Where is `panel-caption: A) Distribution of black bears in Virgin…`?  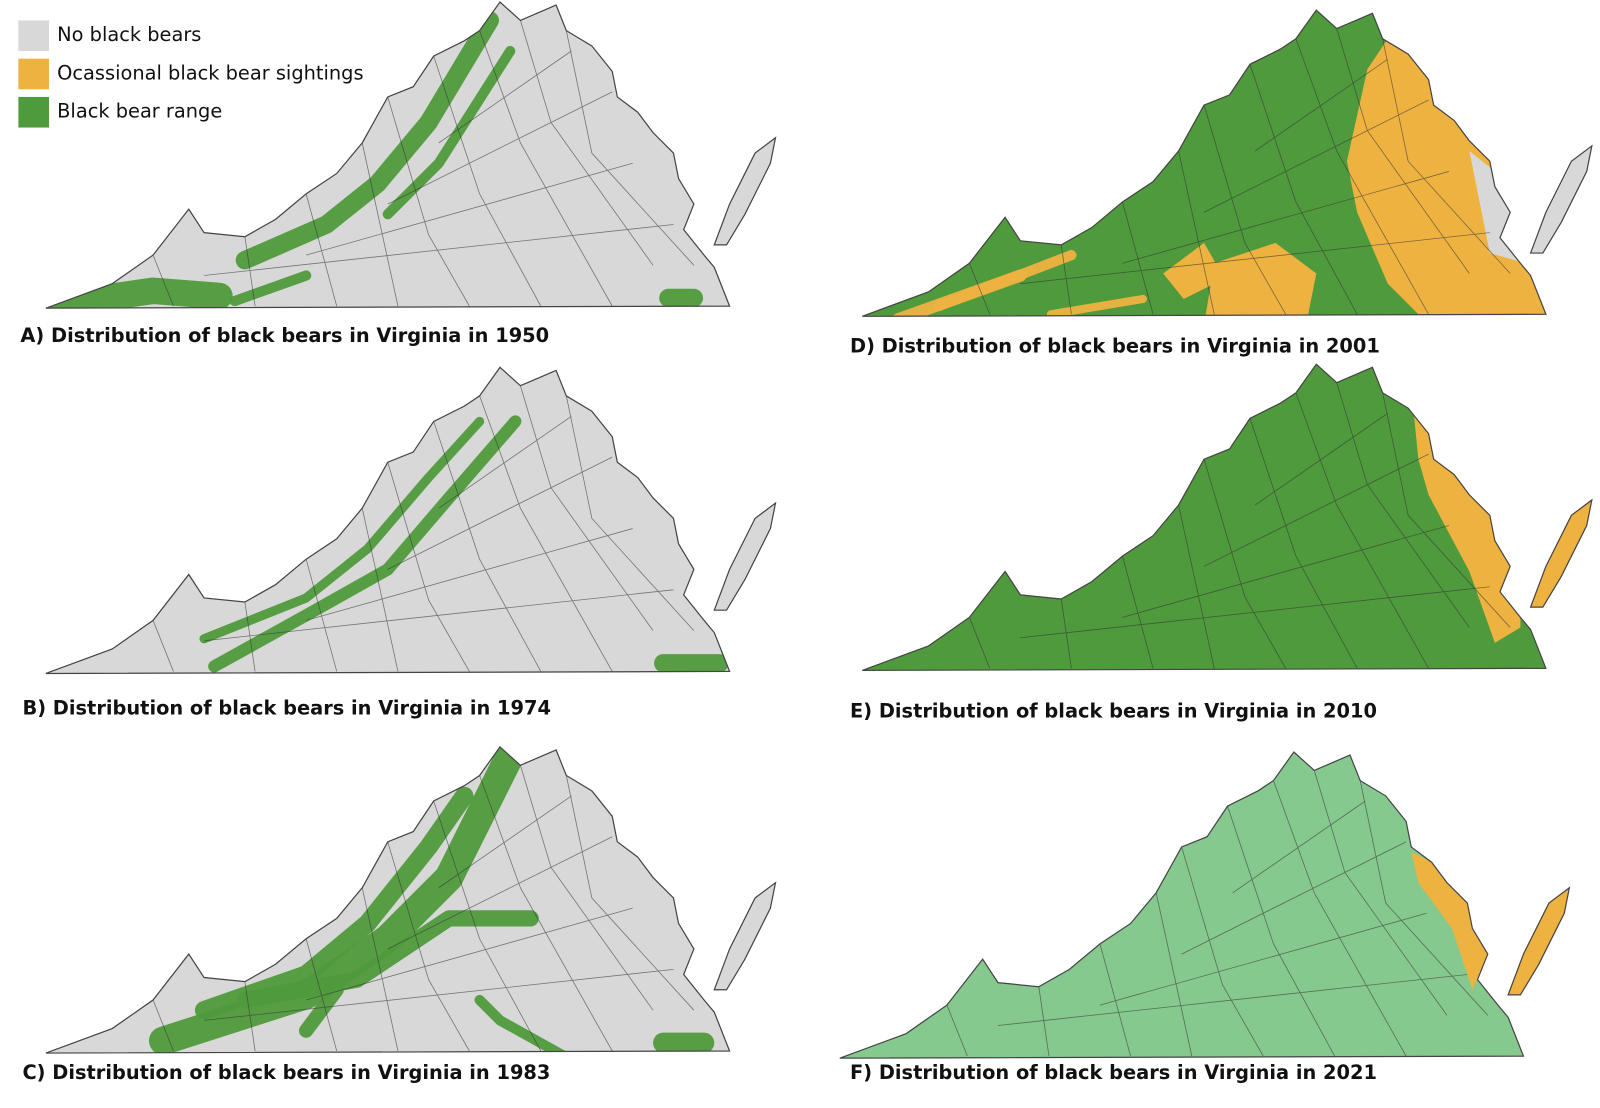 panel-caption: A) Distribution of black bears in Virgin… is located at coordinates (284, 335).